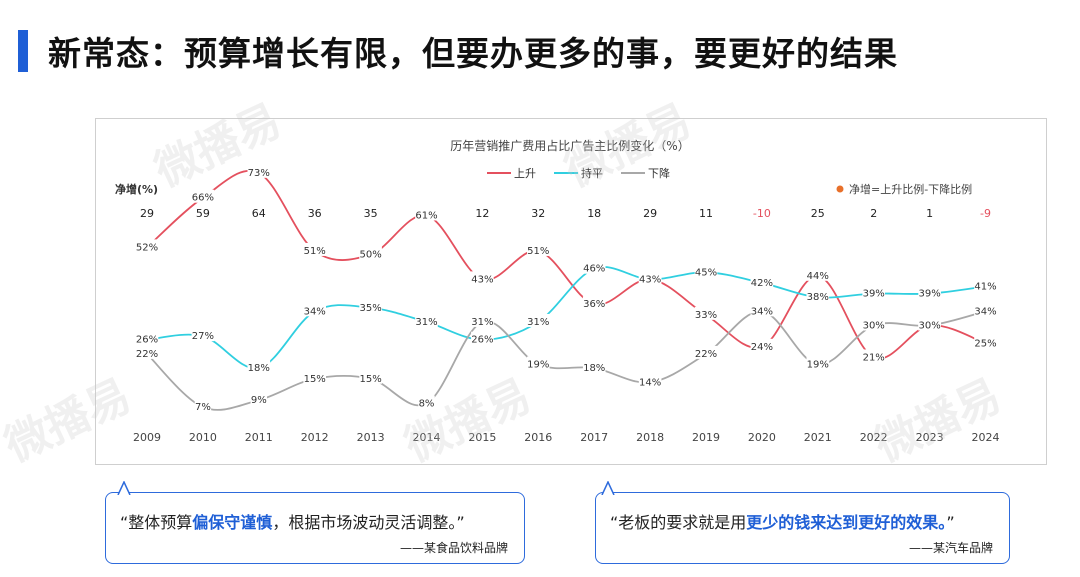  Describe the element at coordinates (873, 213) in the screenshot. I see `net-value: 2` at that location.